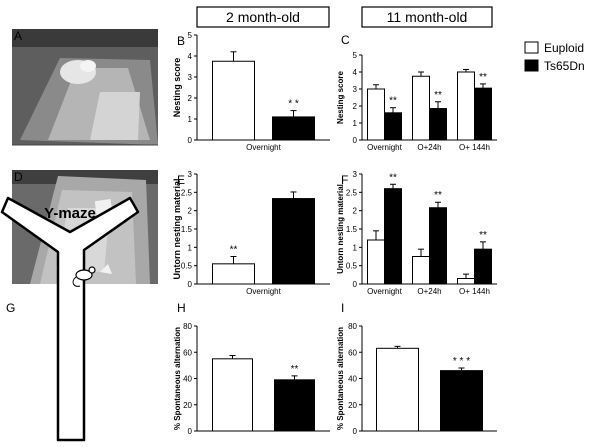  I want to click on header-2-month-label: 2 month-old, so click(263, 17).